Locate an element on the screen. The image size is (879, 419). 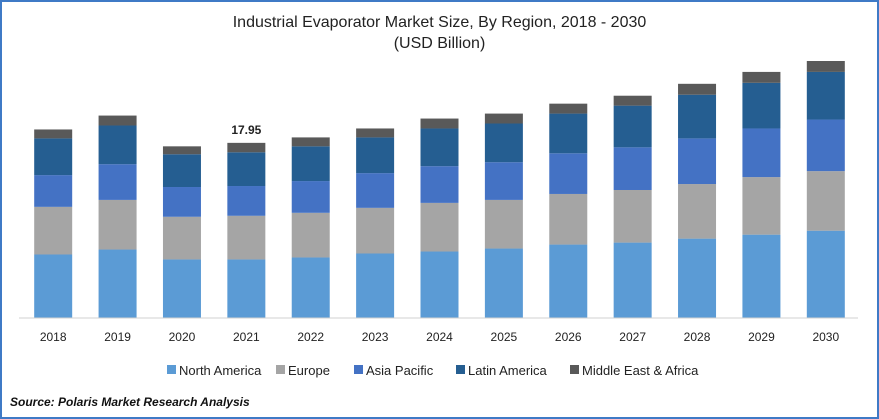
bar-2020-latin-america is located at coordinates (181, 171).